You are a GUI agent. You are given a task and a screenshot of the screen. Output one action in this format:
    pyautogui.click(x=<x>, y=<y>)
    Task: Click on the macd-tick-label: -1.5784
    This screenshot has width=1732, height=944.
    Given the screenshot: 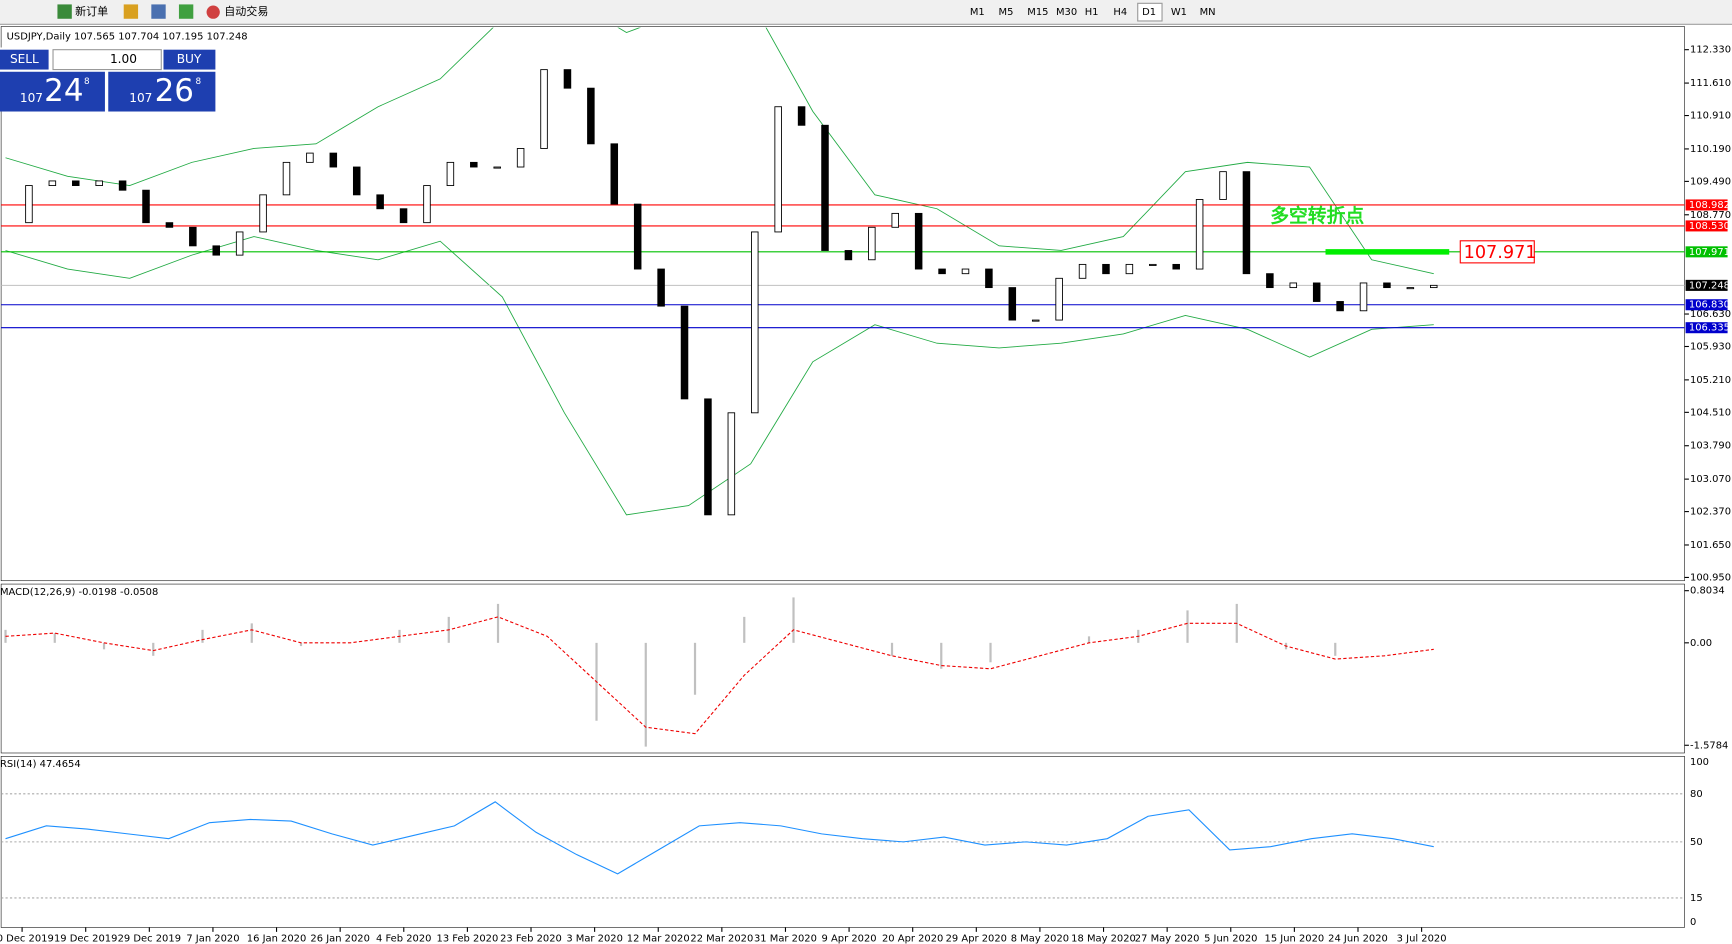 What is the action you would take?
    pyautogui.click(x=1709, y=745)
    